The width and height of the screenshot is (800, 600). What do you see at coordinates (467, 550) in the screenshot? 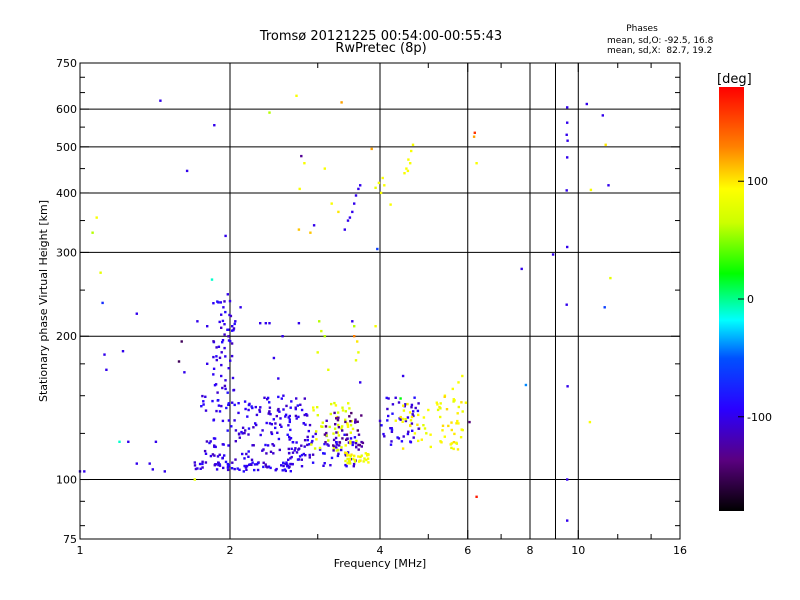
I see `x-tick-label: 6` at bounding box center [467, 550].